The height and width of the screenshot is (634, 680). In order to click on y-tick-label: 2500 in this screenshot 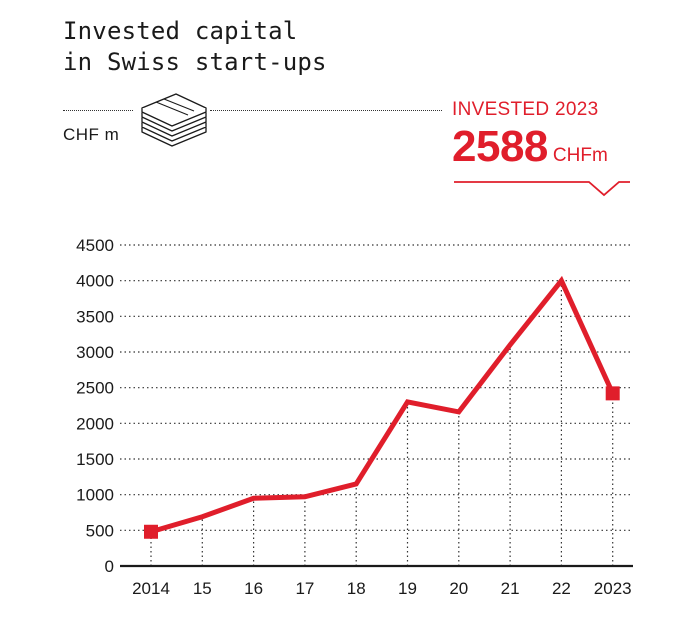, I will do `click(95, 388)`.